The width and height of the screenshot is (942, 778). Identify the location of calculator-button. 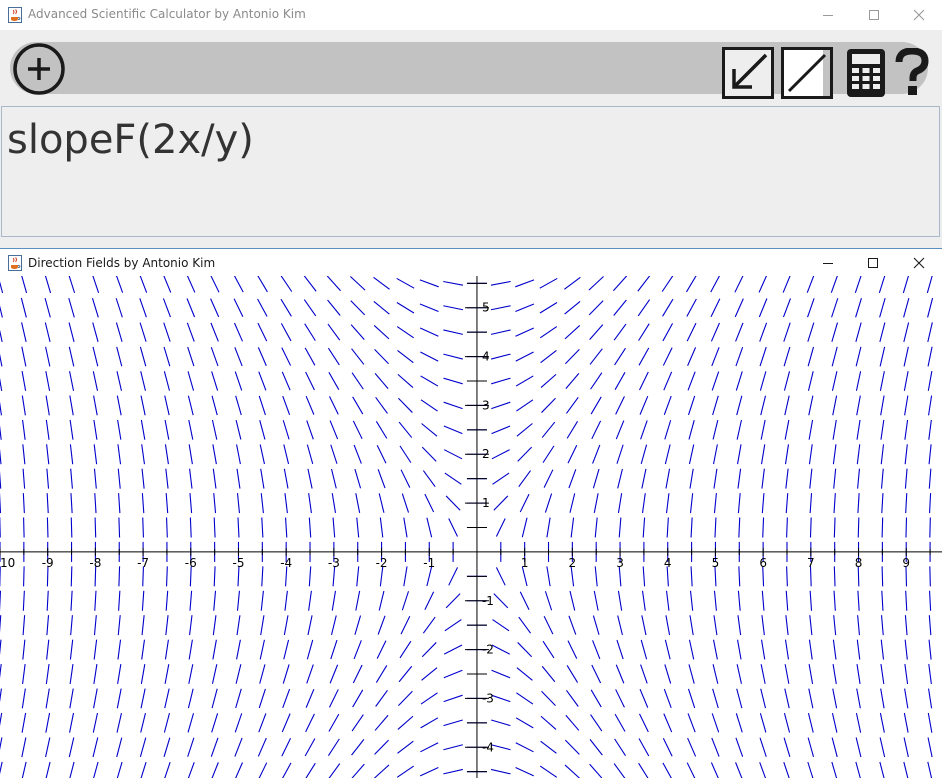
(866, 74).